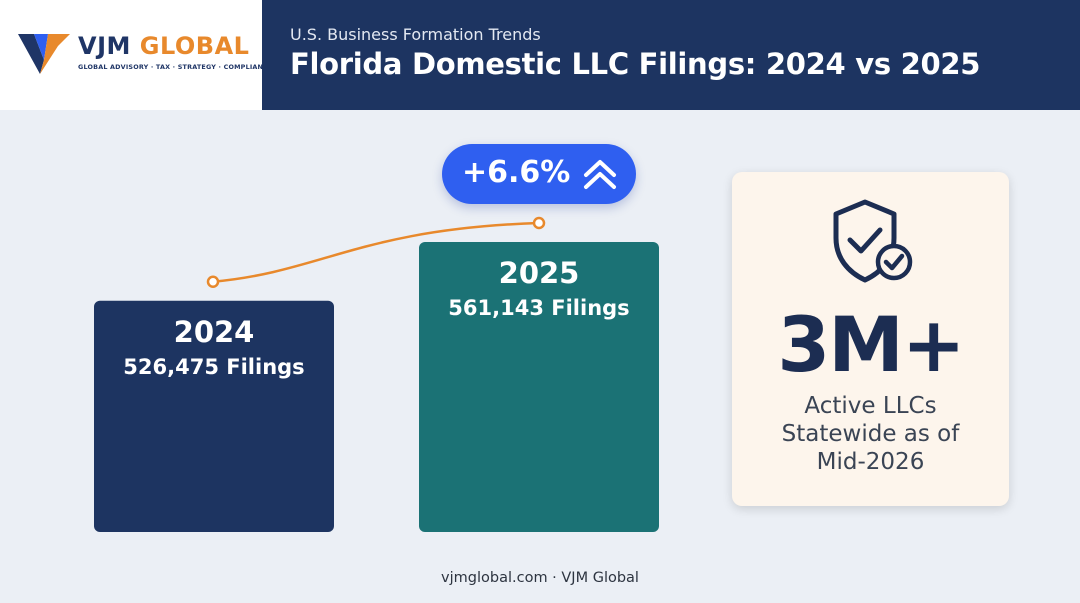 This screenshot has width=1080, height=603. Describe the element at coordinates (213, 281) in the screenshot. I see `trend-point-2024` at that location.